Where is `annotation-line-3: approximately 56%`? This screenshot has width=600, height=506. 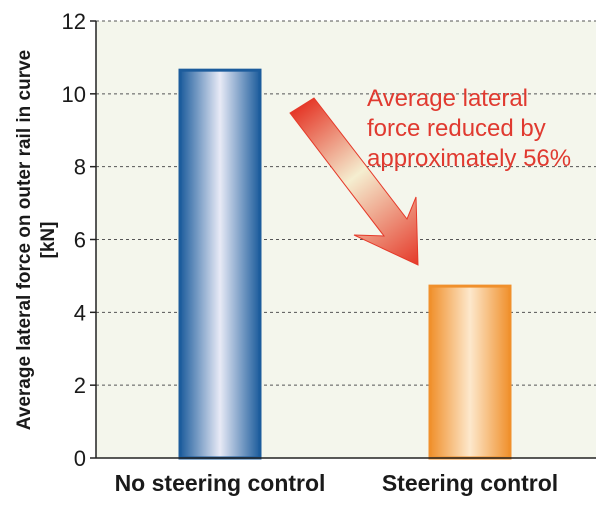
annotation-line-3: approximately 56% is located at coordinates (469, 158).